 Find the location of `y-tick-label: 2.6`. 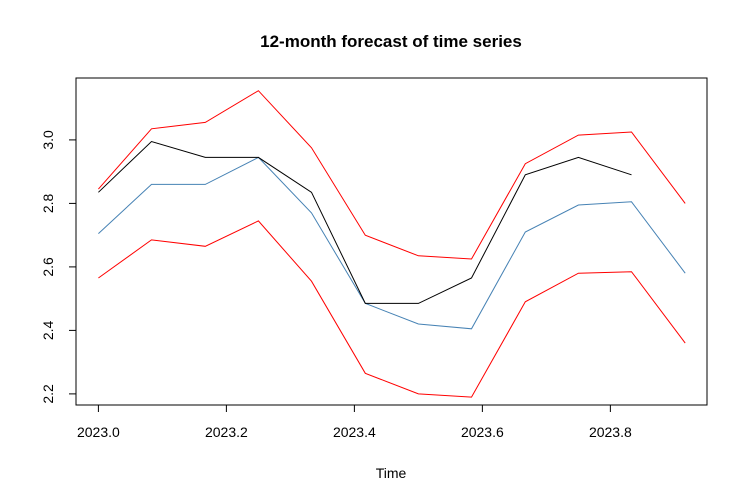

y-tick-label: 2.6 is located at coordinates (48, 267).